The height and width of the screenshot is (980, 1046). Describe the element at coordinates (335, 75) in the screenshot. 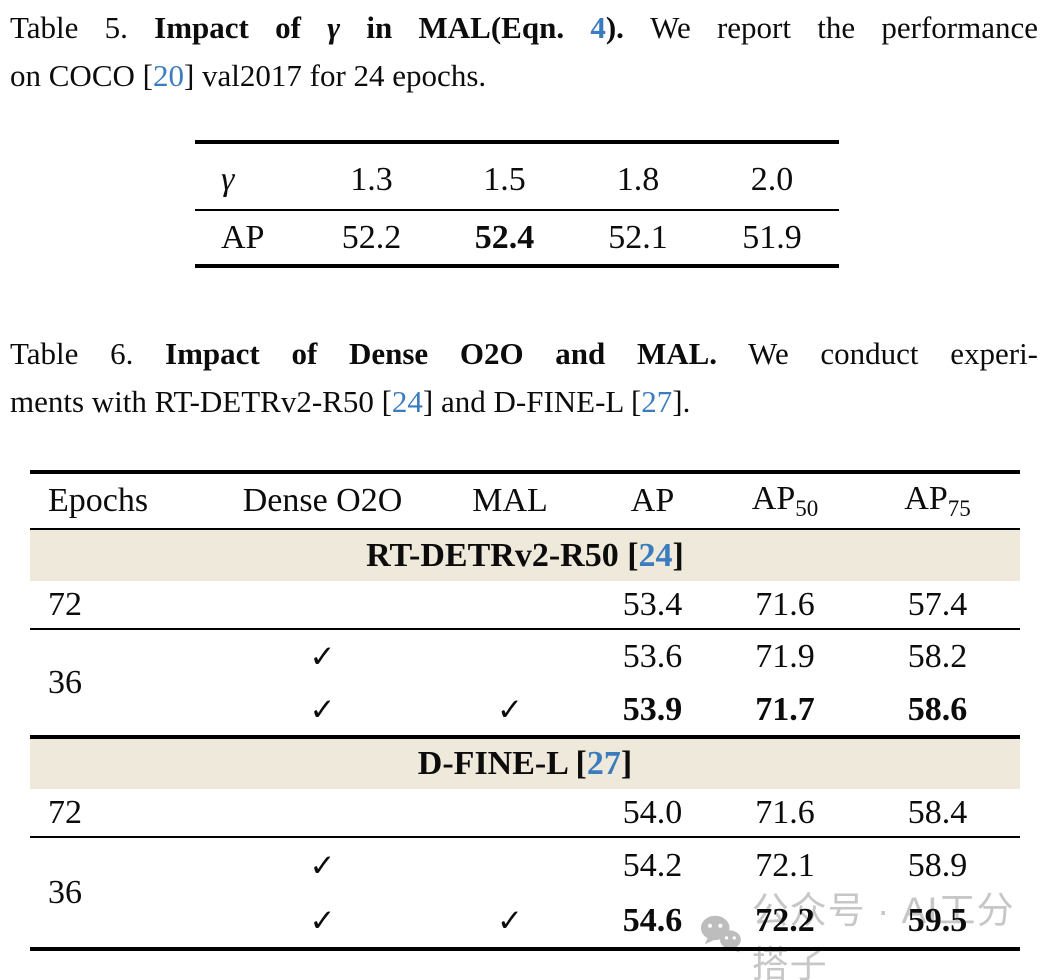

I see `caption-text: ] val2017 for 24 epochs.` at that location.